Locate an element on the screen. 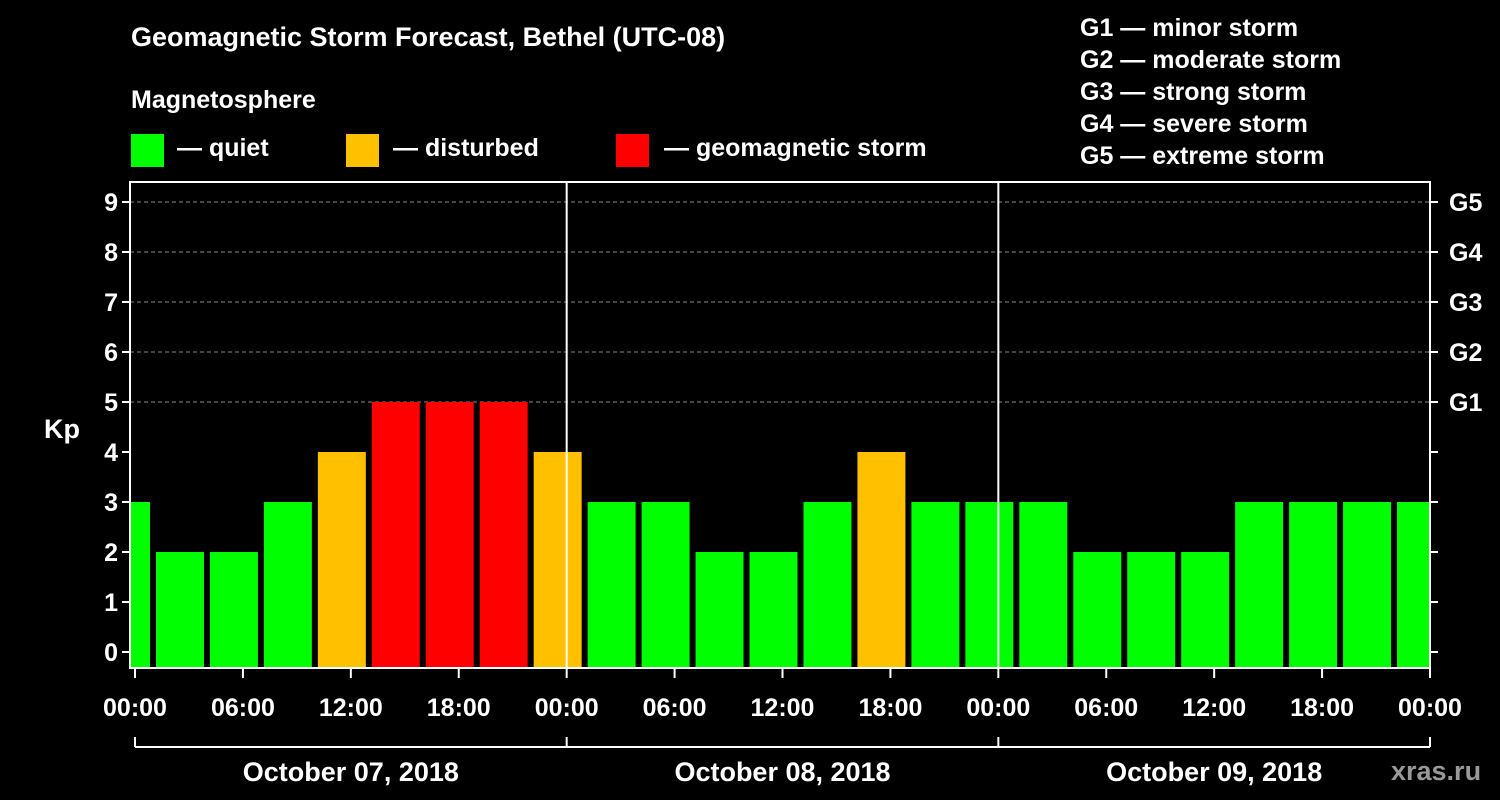 Image resolution: width=1500 pixels, height=800 pixels. storm-scale-g2: G2 — moderate storm is located at coordinates (1211, 60).